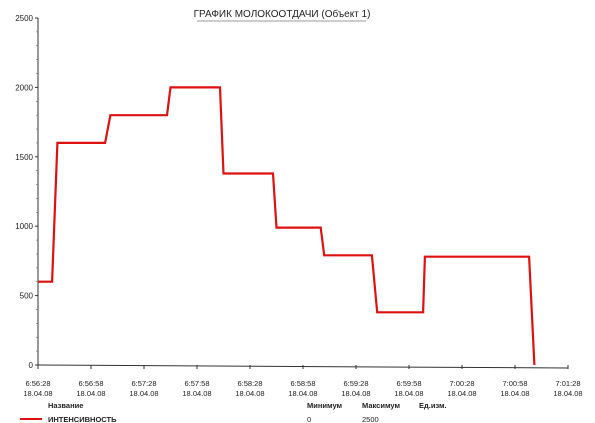  I want to click on x-tick-time: 7:00:28, so click(461, 383).